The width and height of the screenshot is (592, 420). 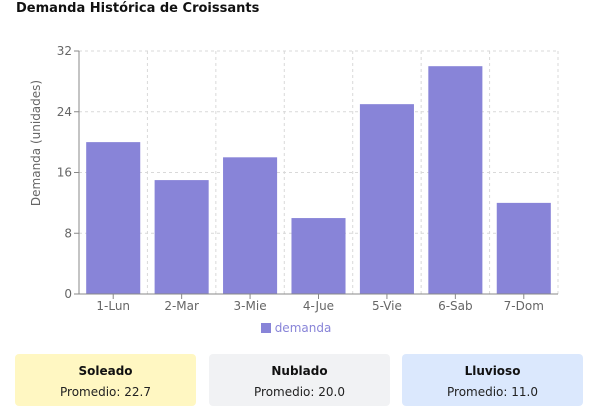 I want to click on weather-card-label: Soleado, so click(x=105, y=371).